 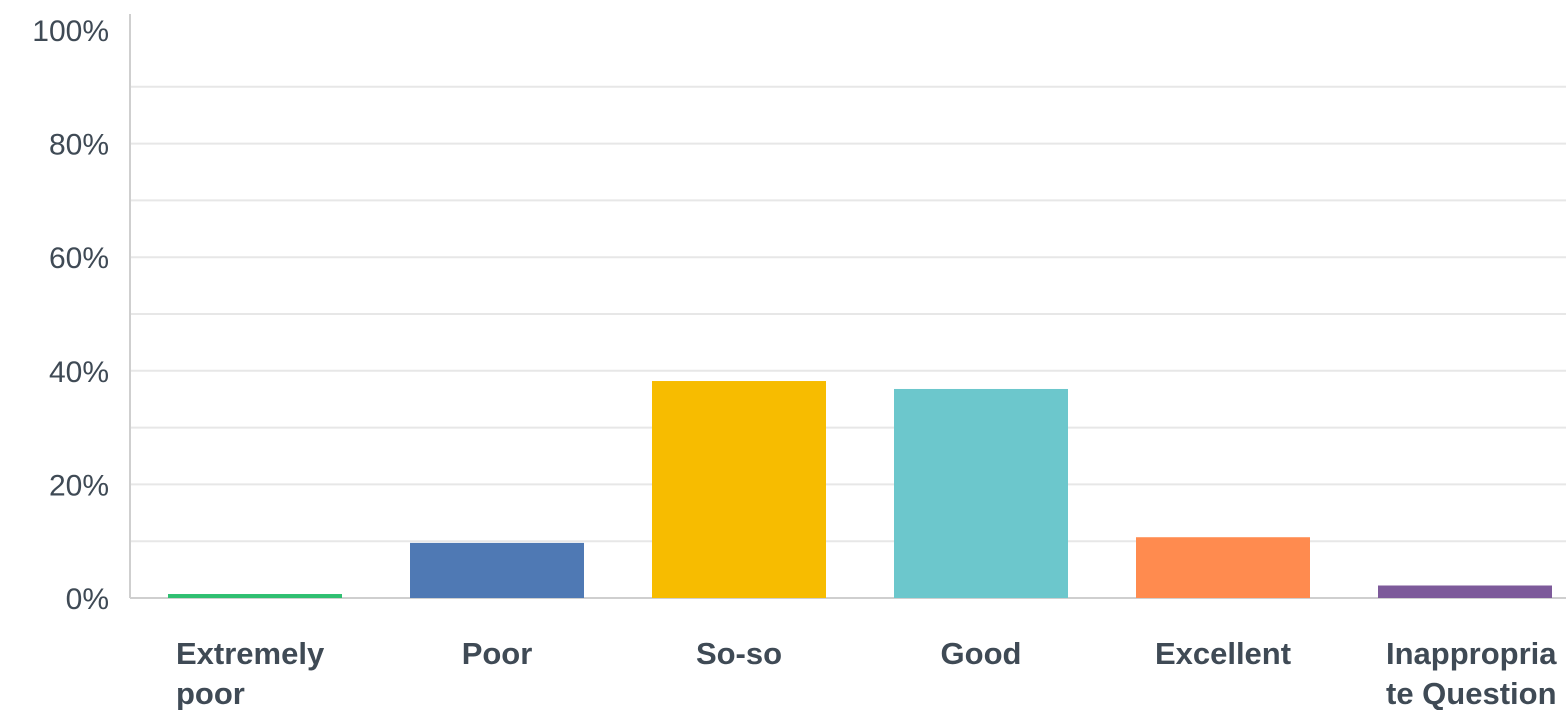 I want to click on bar-poor, so click(x=497, y=570).